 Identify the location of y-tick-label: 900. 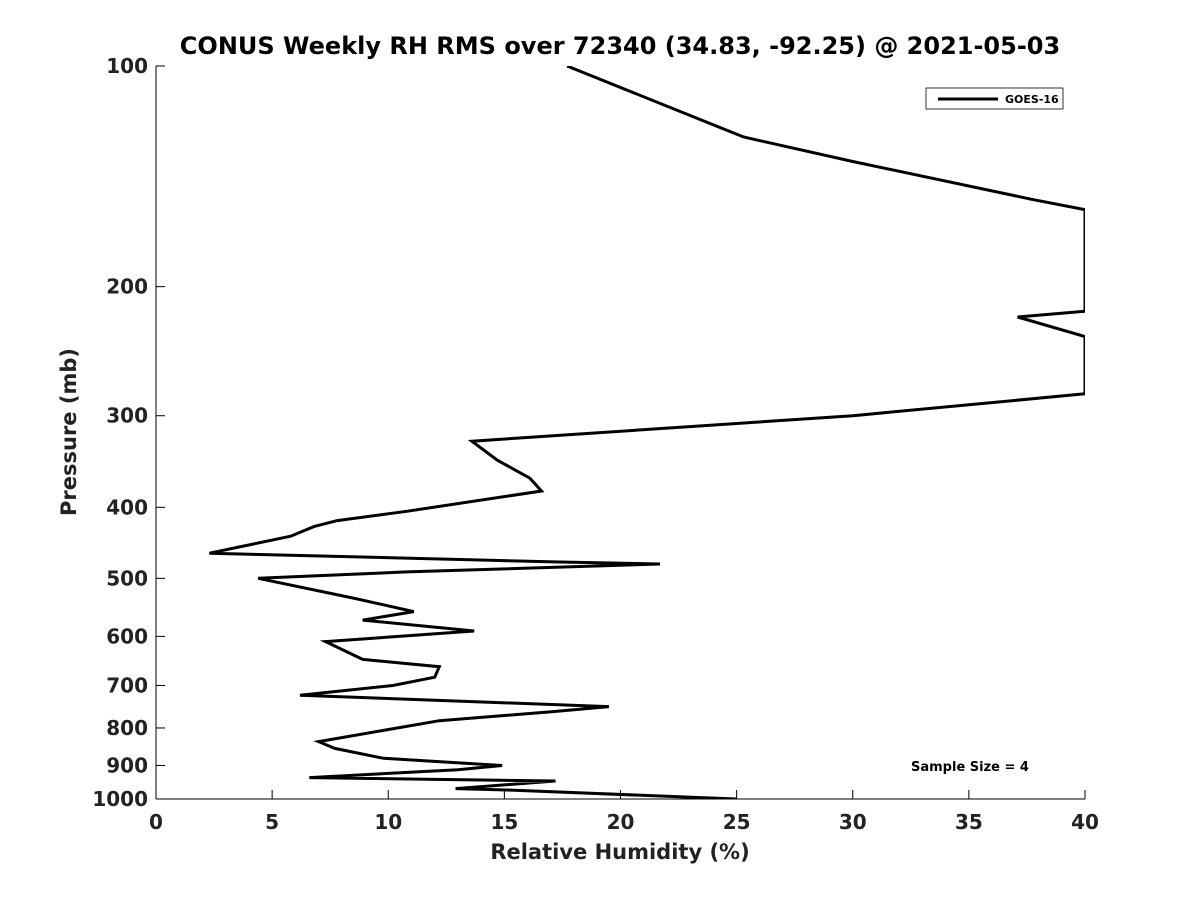
(127, 765).